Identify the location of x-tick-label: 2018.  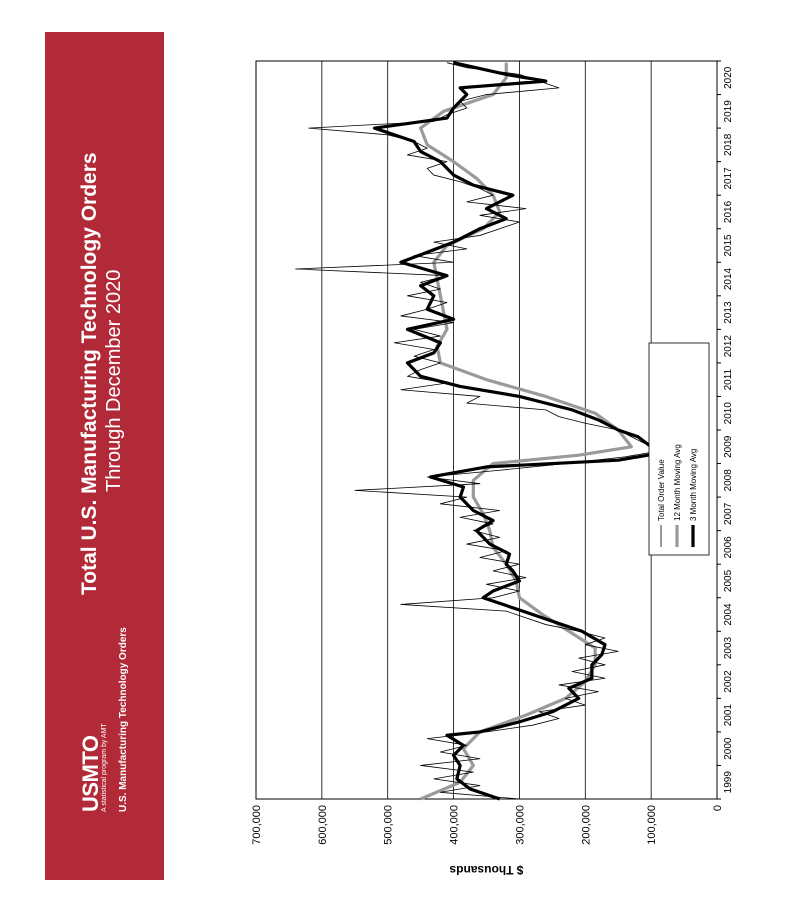
(728, 144).